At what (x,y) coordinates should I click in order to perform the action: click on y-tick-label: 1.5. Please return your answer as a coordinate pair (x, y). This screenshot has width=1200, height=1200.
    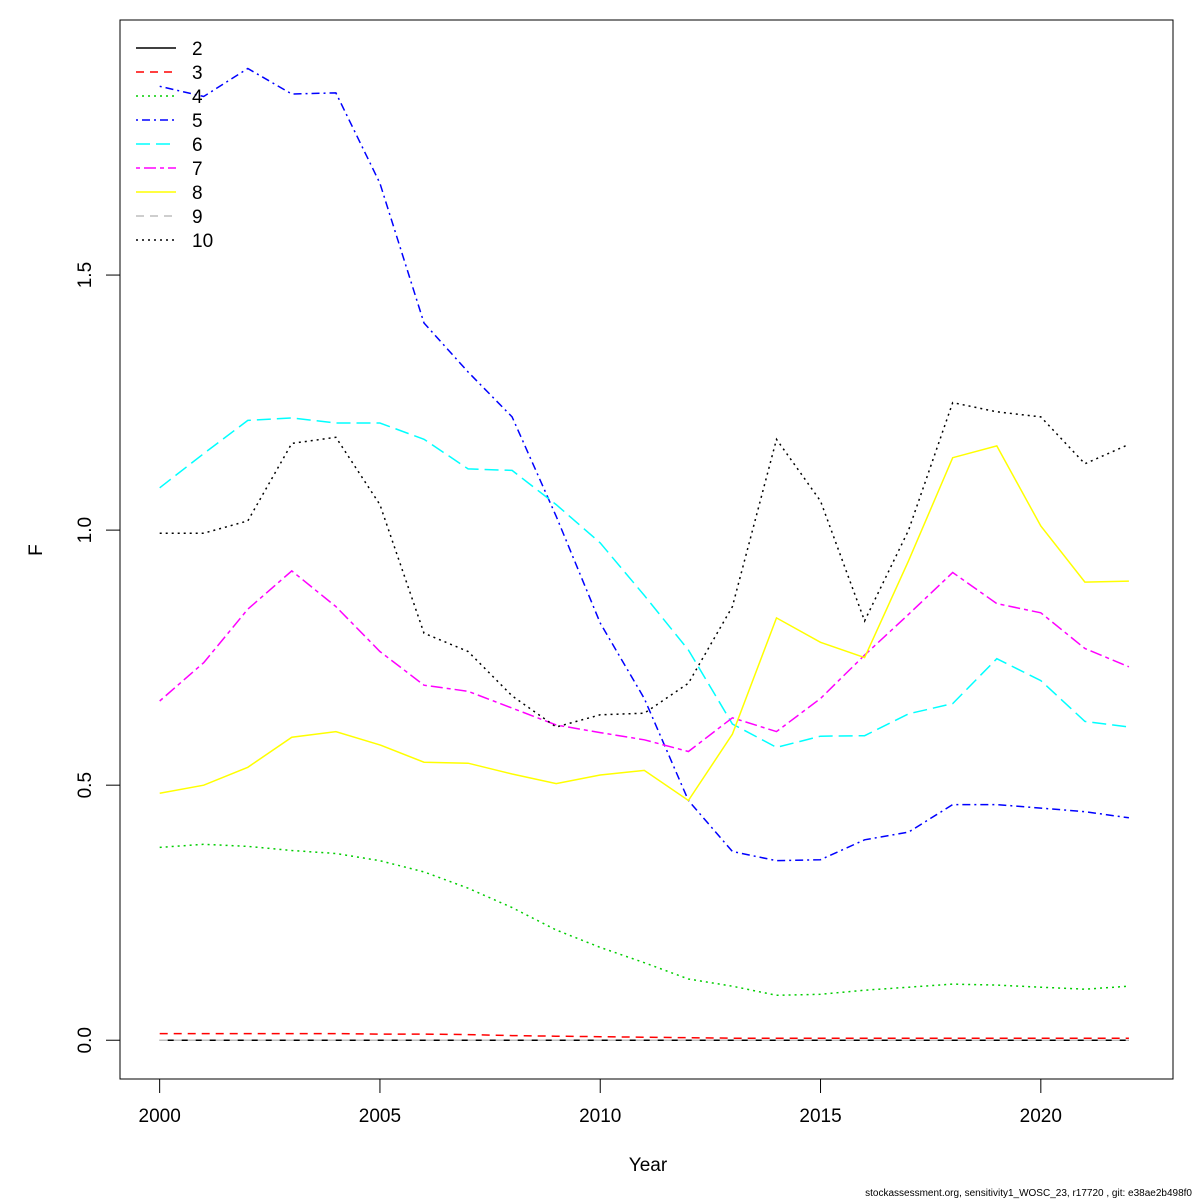
    Looking at the image, I should click on (85, 275).